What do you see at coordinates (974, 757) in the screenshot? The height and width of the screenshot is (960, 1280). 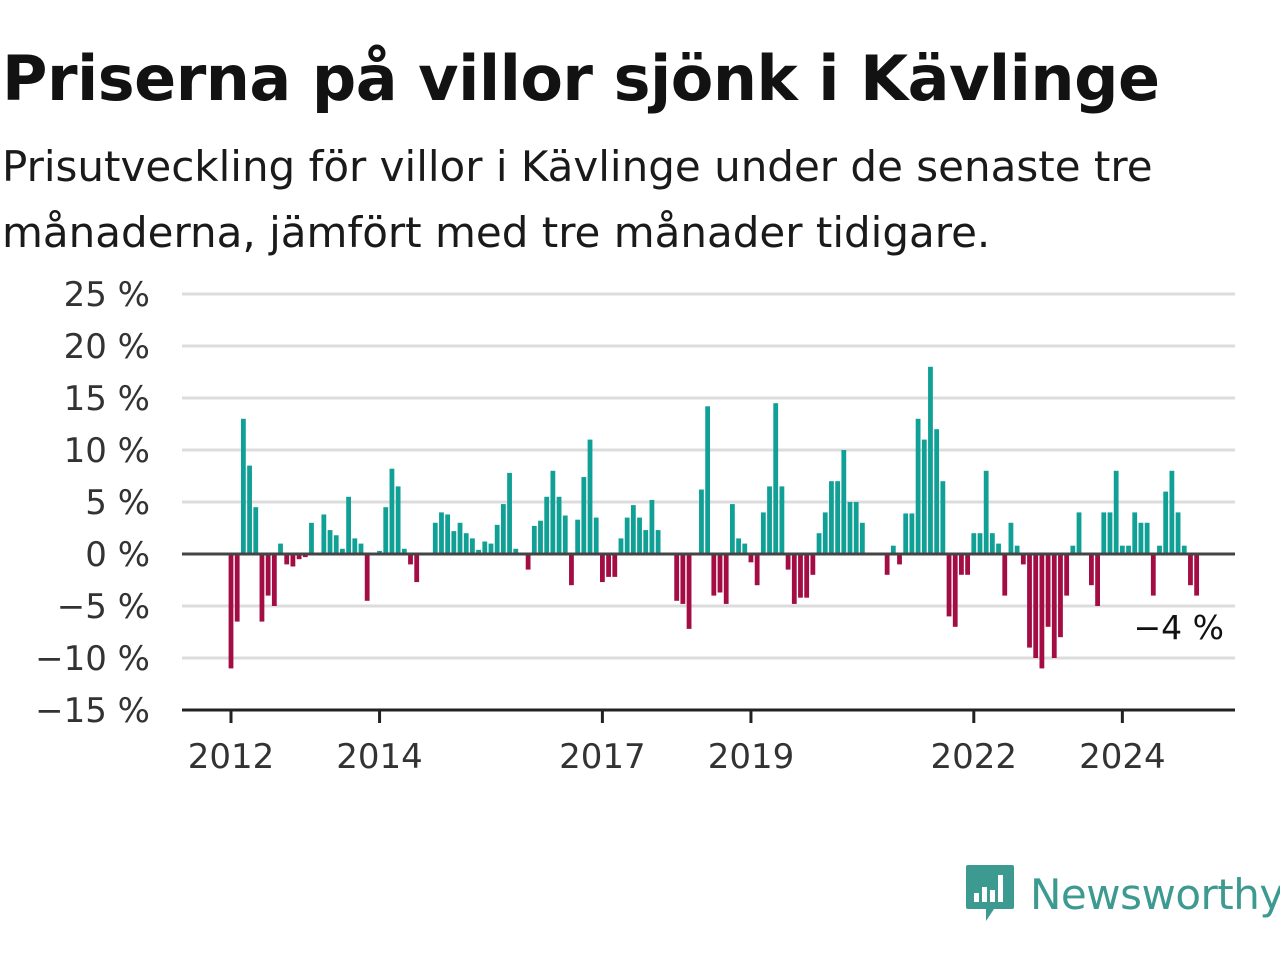 I see `x-tick-label: 2022` at bounding box center [974, 757].